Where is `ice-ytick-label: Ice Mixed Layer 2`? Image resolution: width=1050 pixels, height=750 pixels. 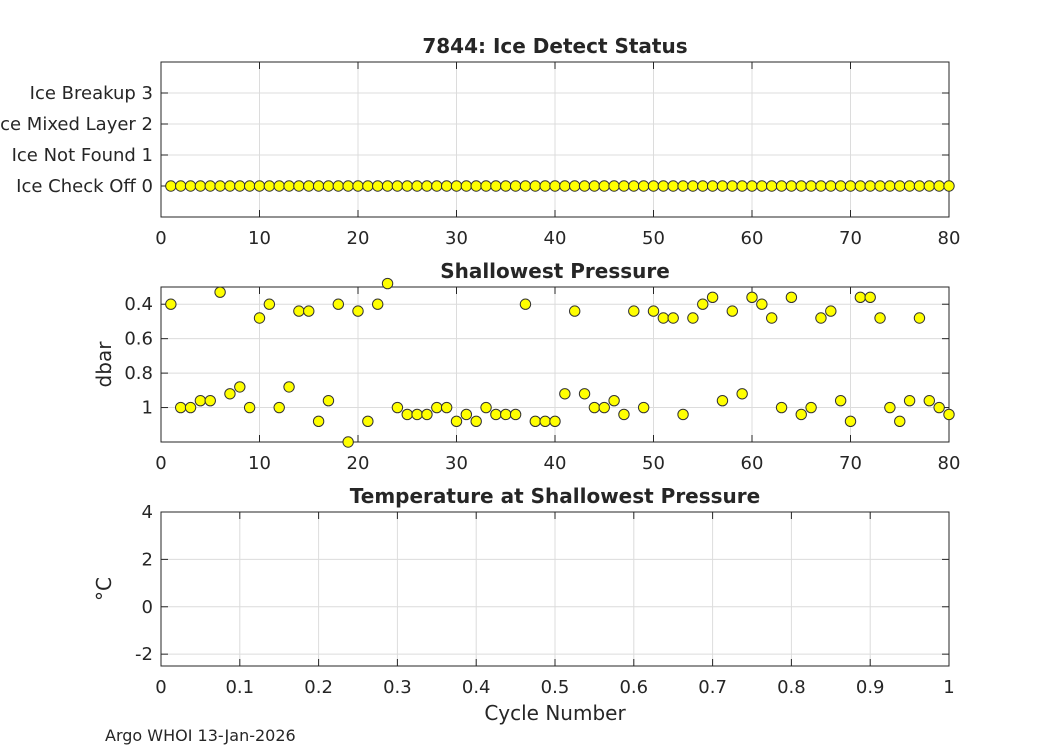
ice-ytick-label: Ice Mixed Layer 2 is located at coordinates (76, 124).